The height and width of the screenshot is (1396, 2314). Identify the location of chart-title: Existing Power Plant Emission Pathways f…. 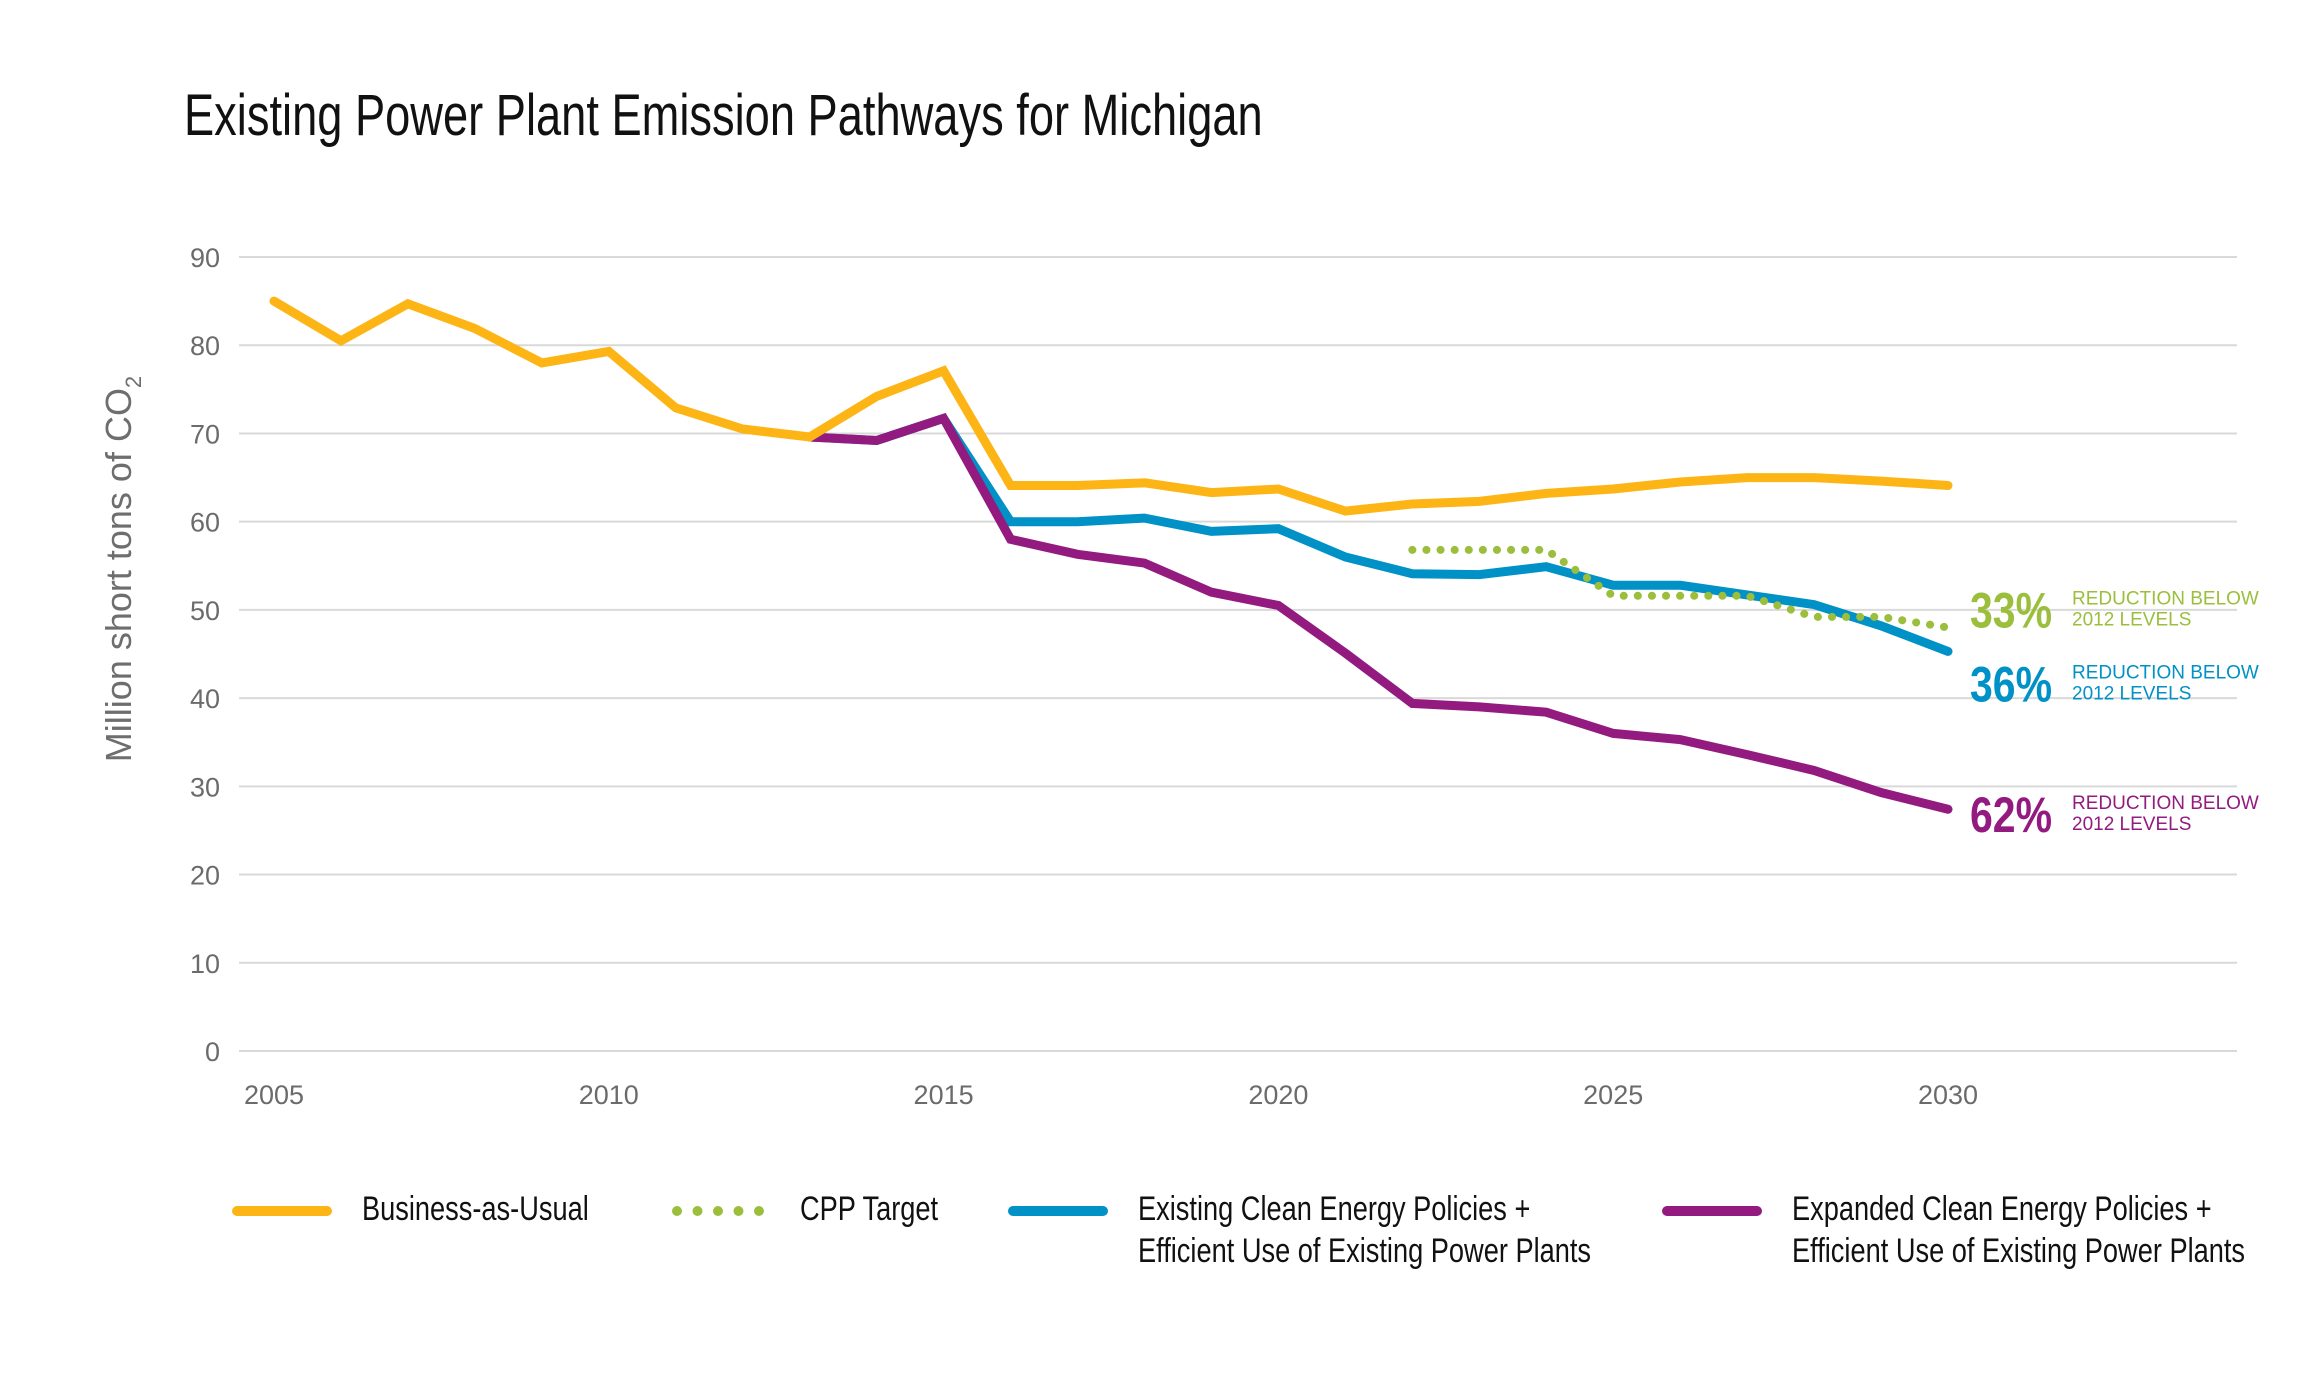
(723, 115).